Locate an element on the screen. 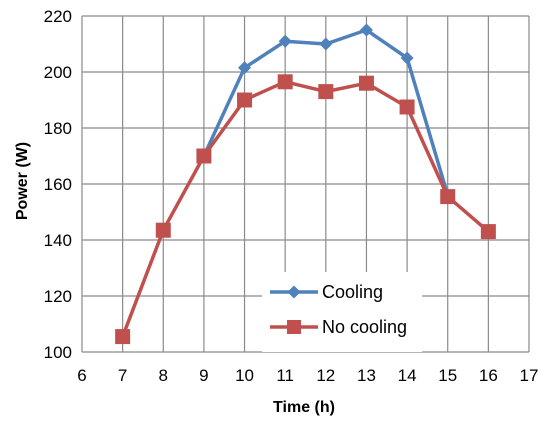  y-axis-title: Power (W) is located at coordinates (22, 181).